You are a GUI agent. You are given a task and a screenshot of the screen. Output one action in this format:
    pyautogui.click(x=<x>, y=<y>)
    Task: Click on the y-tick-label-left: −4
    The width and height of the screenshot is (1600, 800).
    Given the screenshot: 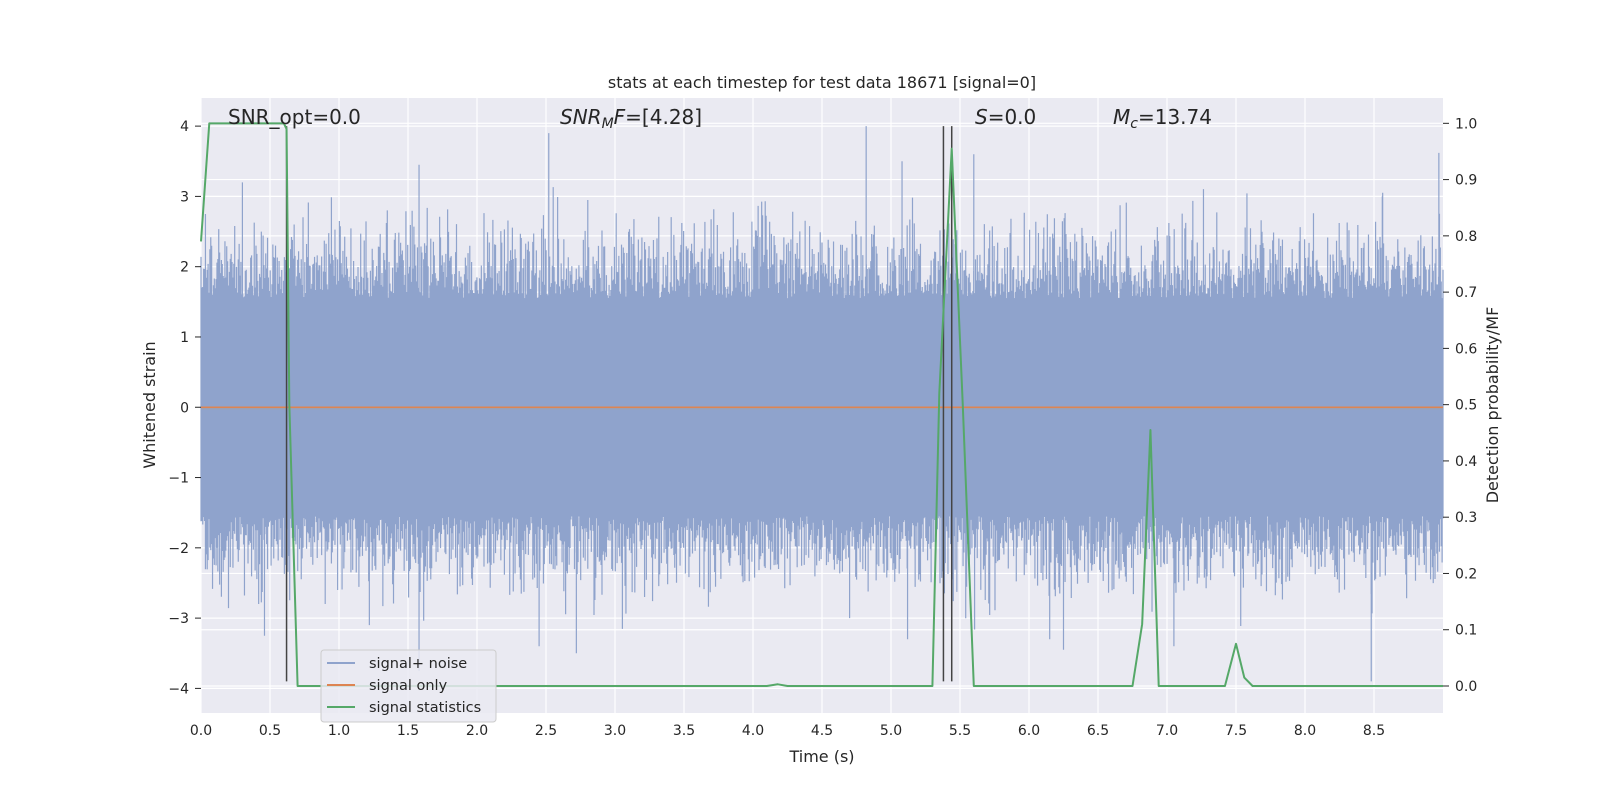 What is the action you would take?
    pyautogui.click(x=178, y=689)
    